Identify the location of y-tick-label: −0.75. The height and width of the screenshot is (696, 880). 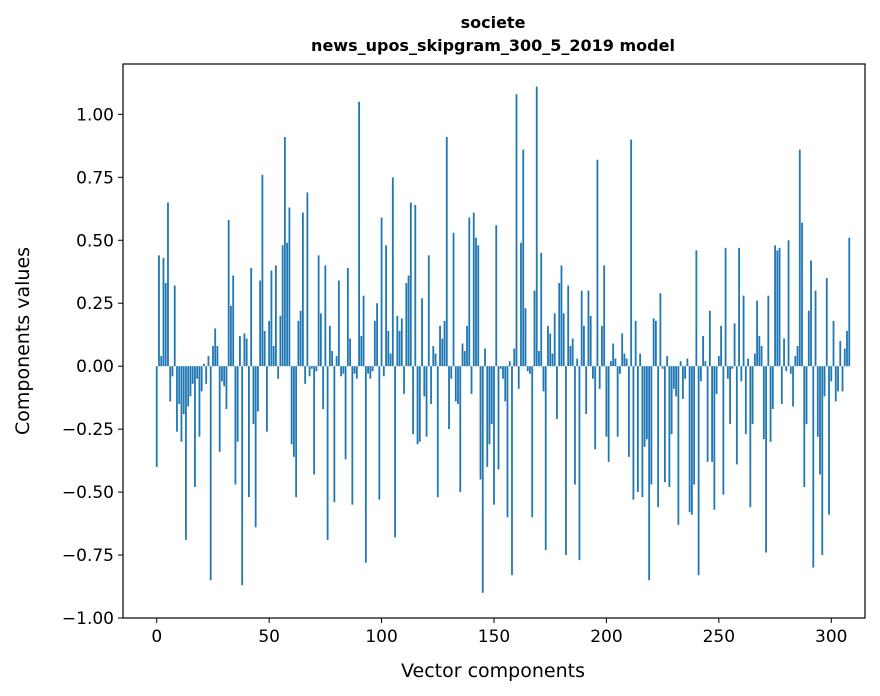
(88, 556).